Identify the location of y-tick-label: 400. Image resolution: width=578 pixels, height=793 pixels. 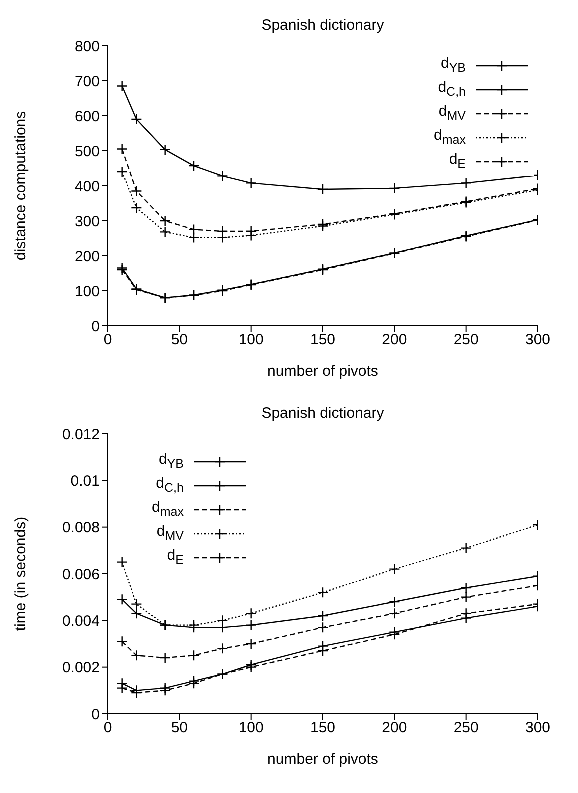
(87, 187).